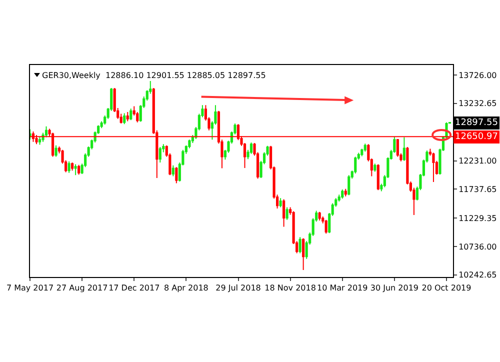 The image size is (500, 362). Describe the element at coordinates (290, 288) in the screenshot. I see `x-tick-label: 18 Nov 2018` at that location.